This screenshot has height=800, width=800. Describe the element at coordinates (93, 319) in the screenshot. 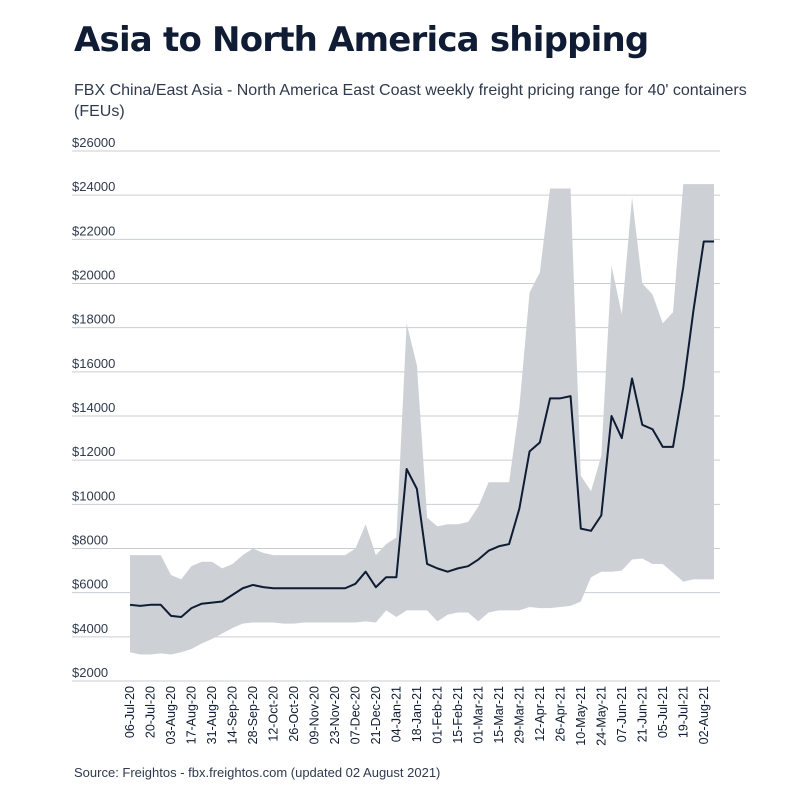

I see `y-tick-label: $18000` at that location.